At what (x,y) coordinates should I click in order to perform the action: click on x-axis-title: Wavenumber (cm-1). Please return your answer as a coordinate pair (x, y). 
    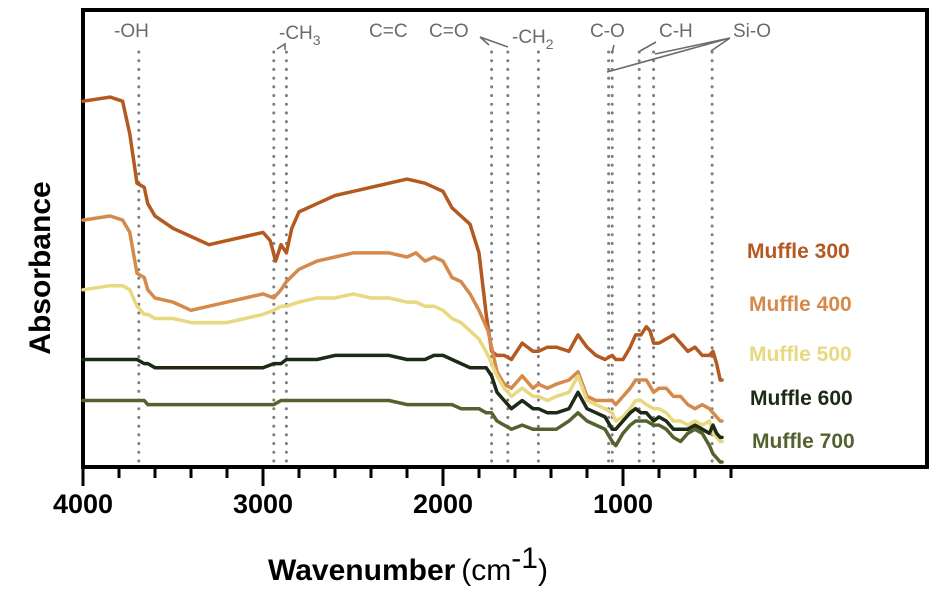
    Looking at the image, I should click on (408, 564).